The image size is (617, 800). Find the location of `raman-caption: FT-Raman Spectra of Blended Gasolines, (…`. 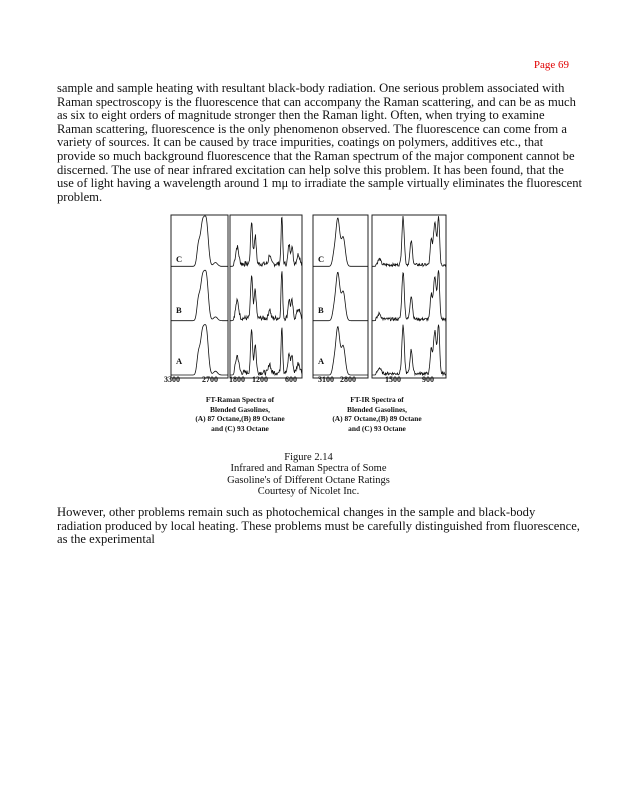

raman-caption: FT-Raman Spectra of Blended Gasolines, (… is located at coordinates (240, 414).